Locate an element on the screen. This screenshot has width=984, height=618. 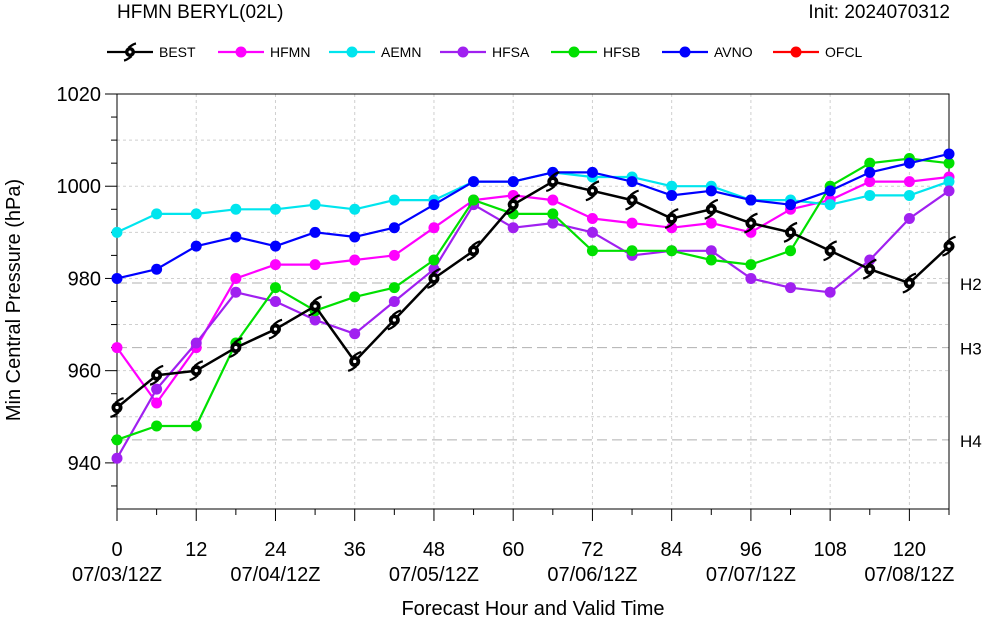
x-tick-label: 0 is located at coordinates (116, 550).